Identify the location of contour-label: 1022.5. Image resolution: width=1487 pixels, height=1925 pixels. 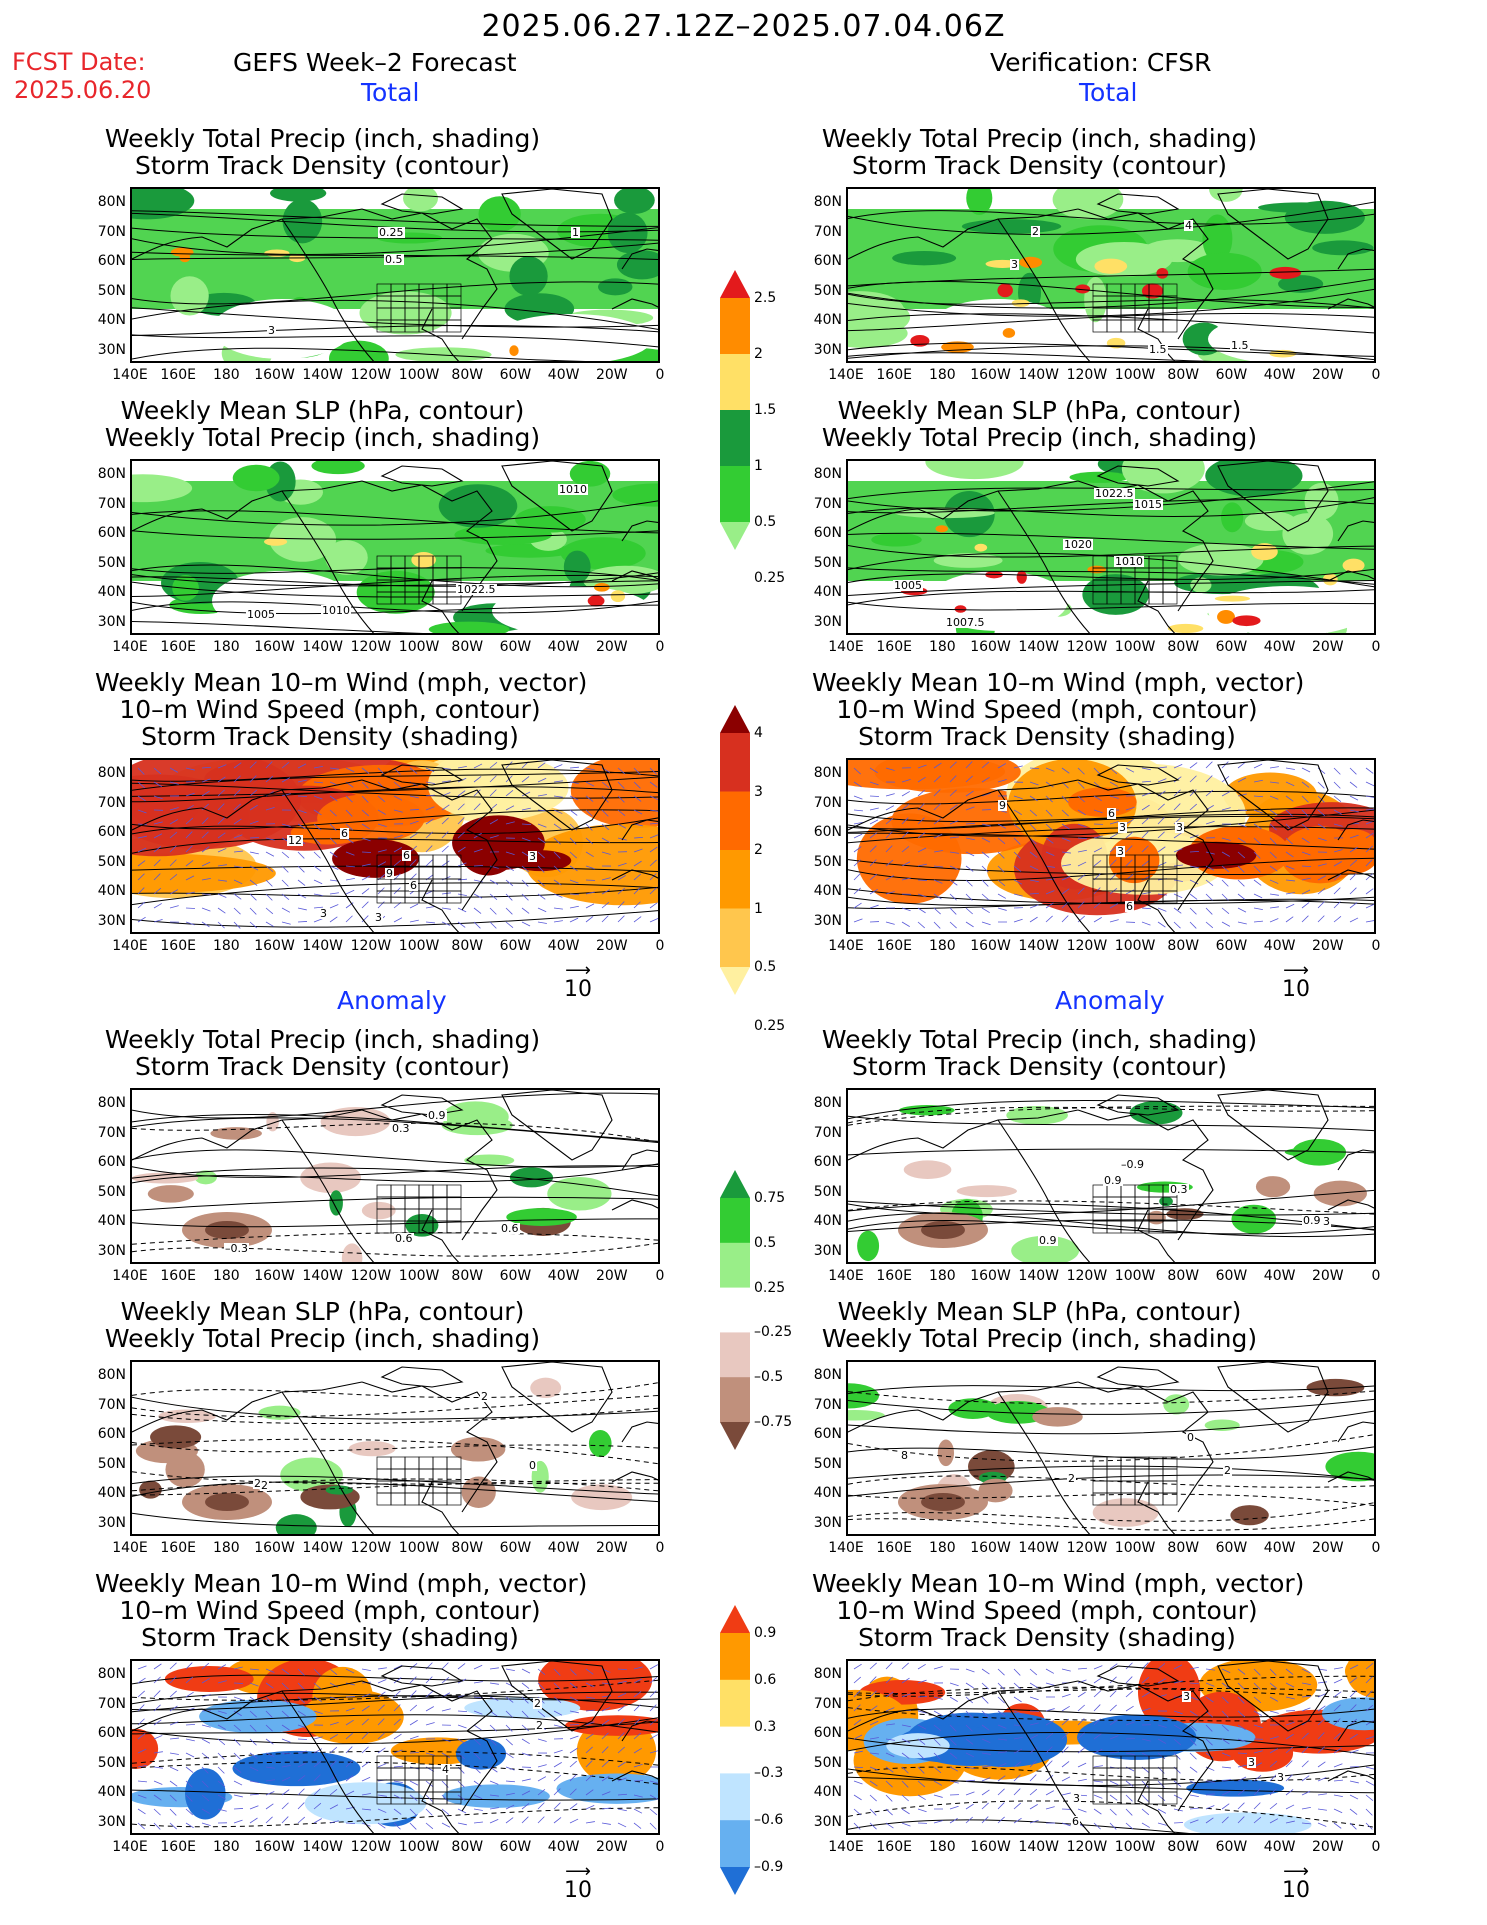
(1114, 493).